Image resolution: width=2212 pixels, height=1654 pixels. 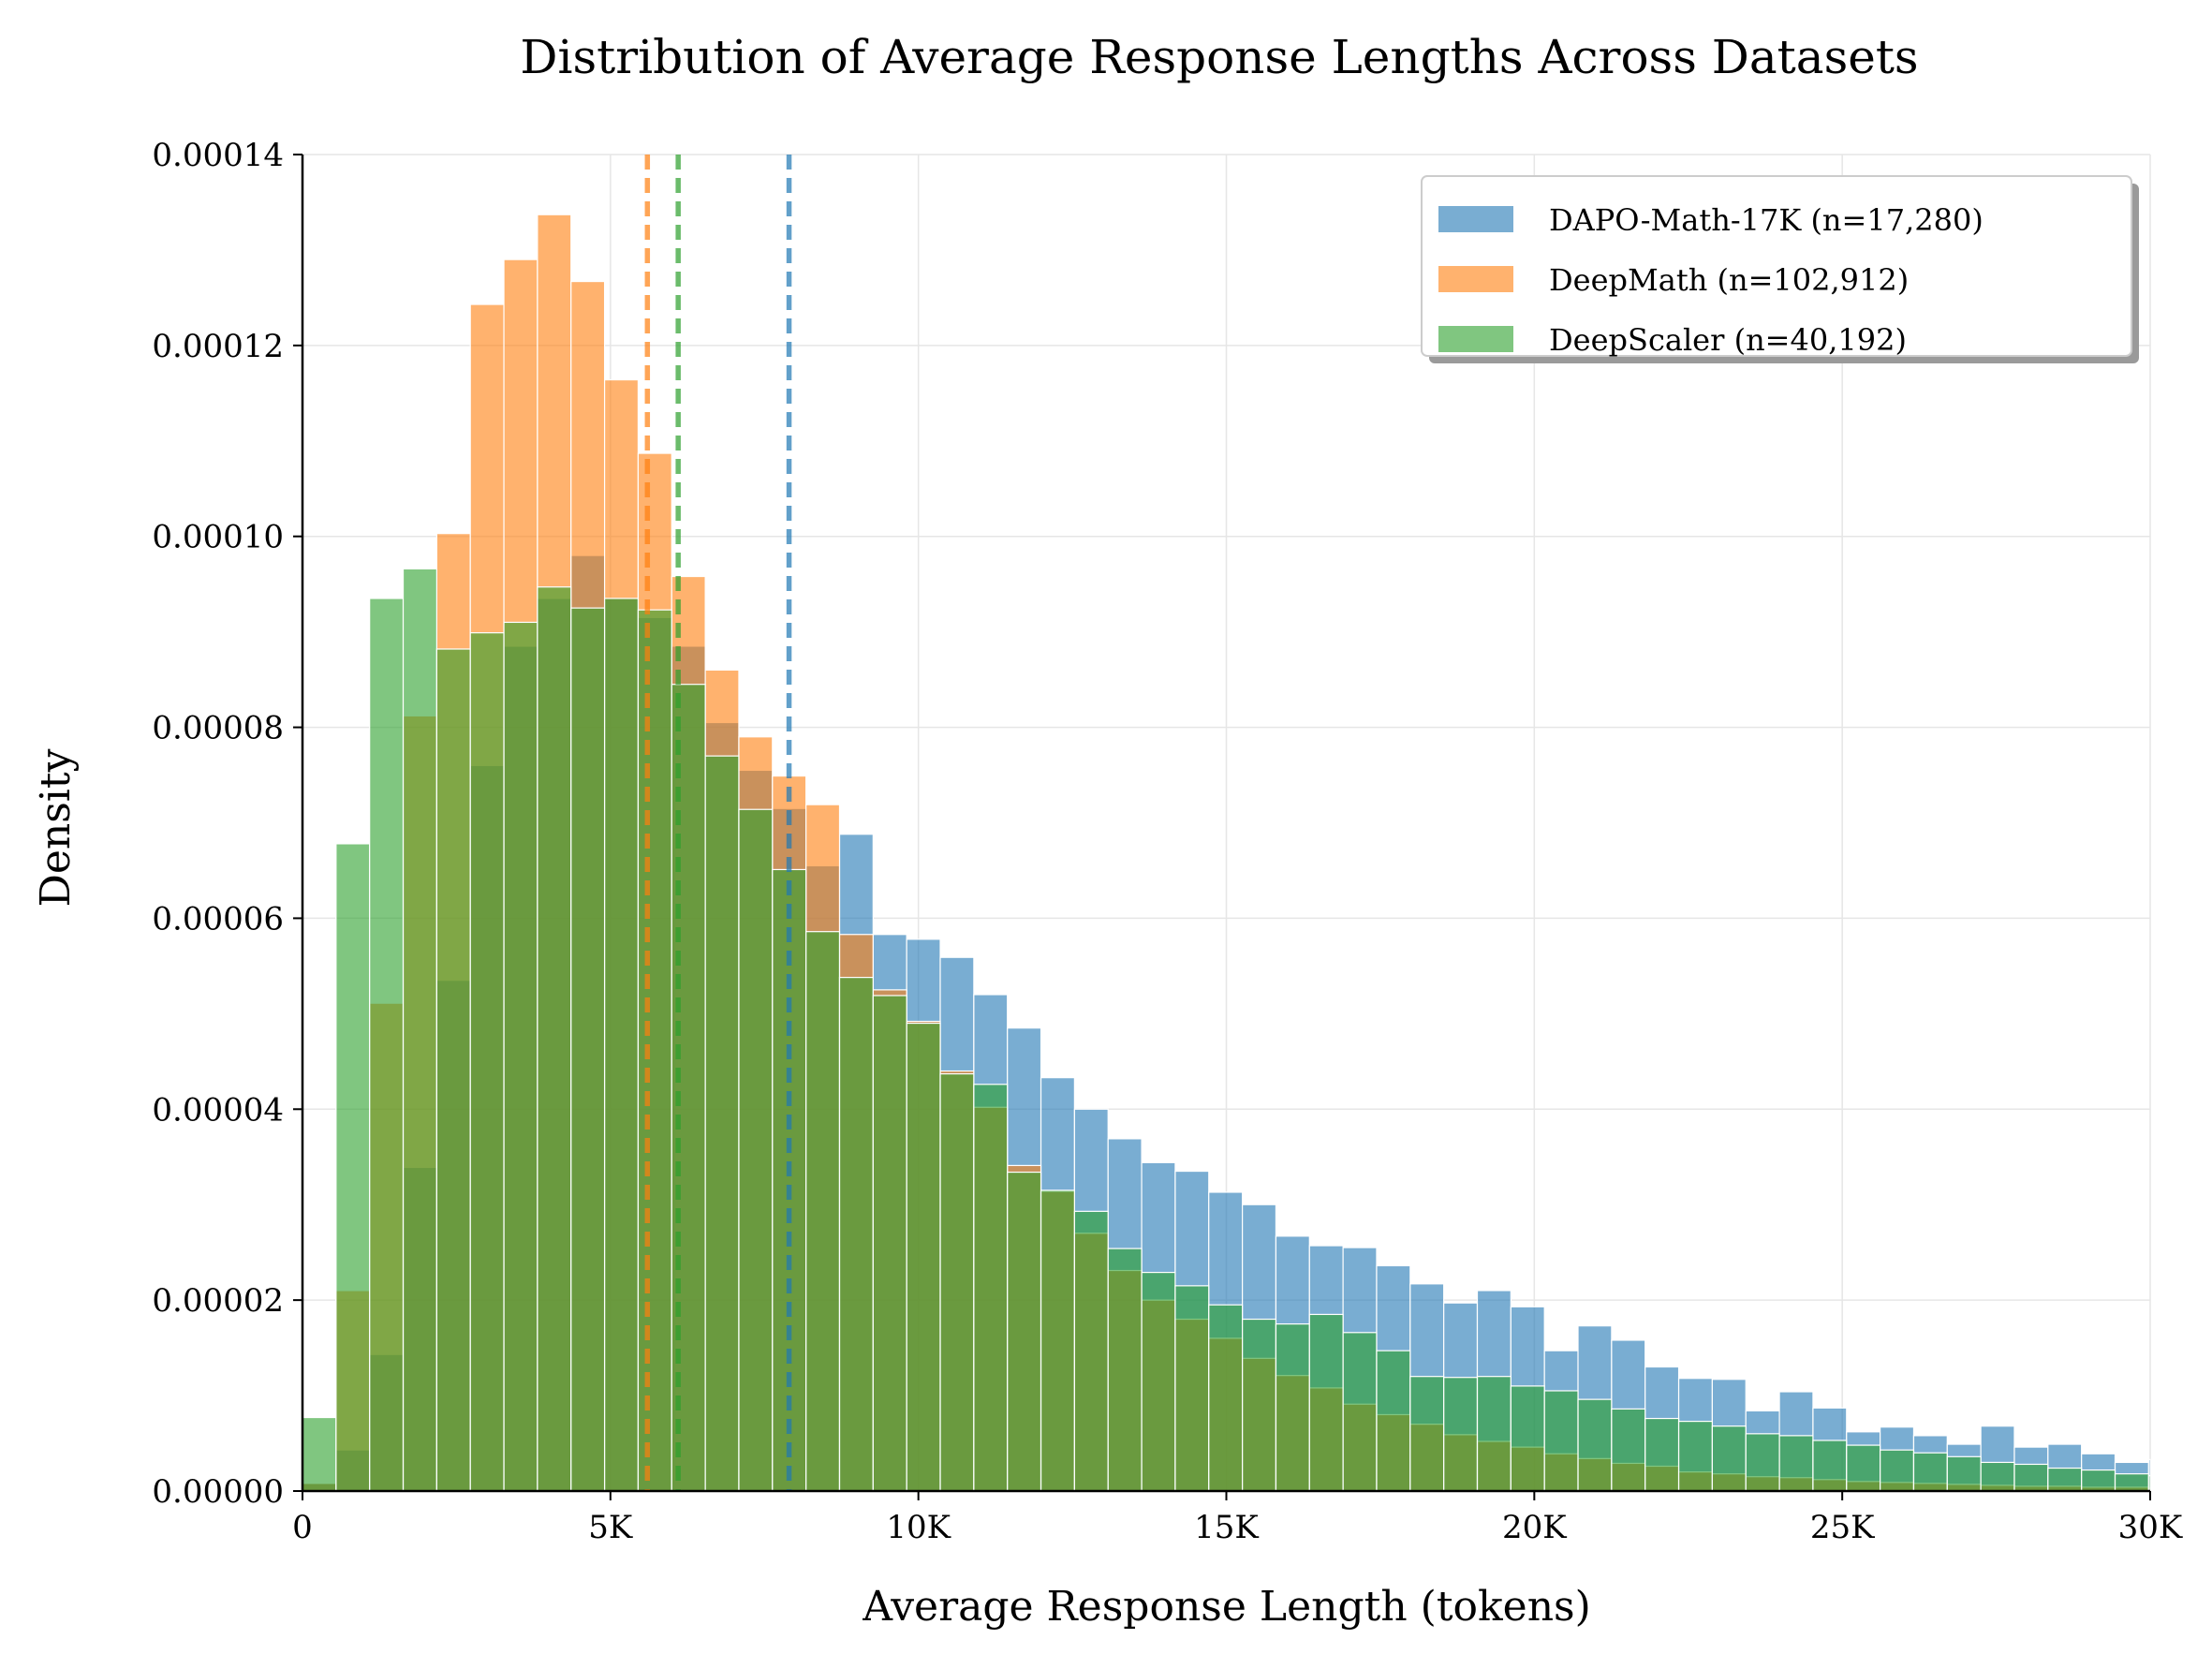 What do you see at coordinates (218, 155) in the screenshot?
I see `y-tick-label: 0.00014` at bounding box center [218, 155].